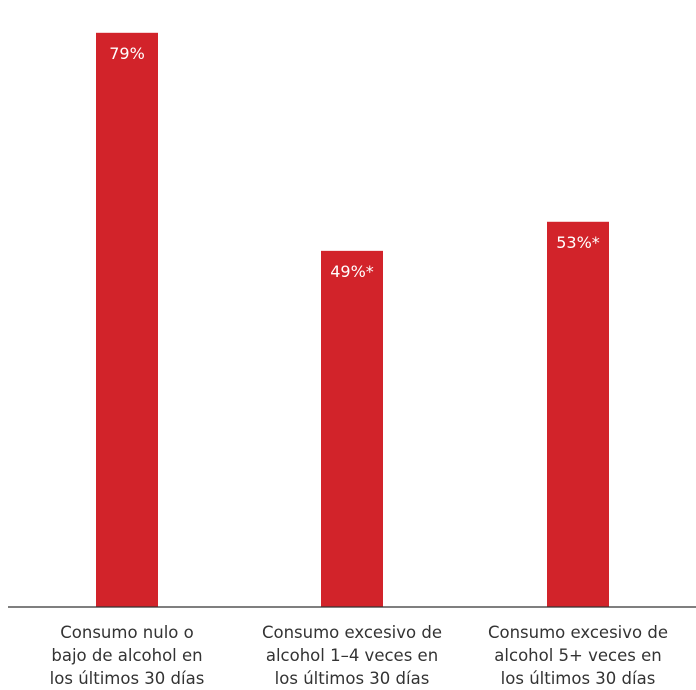 Image resolution: width=696 pixels, height=690 pixels. Describe the element at coordinates (352, 271) in the screenshot. I see `bar-value-label-2: 49%*` at that location.